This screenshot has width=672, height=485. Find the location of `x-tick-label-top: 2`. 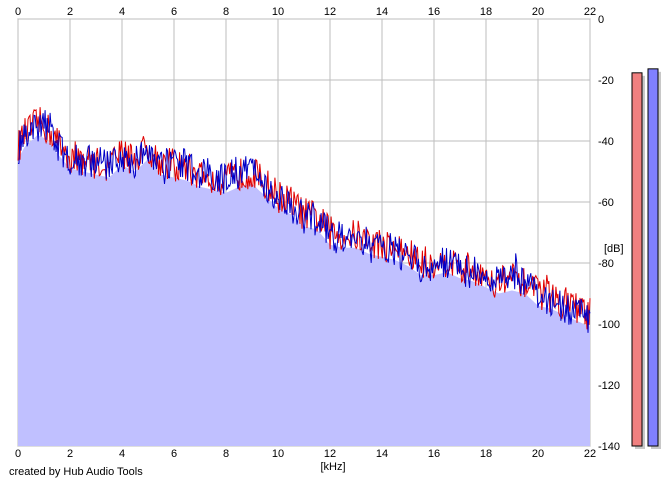

x-tick-label-top: 2 is located at coordinates (70, 12).